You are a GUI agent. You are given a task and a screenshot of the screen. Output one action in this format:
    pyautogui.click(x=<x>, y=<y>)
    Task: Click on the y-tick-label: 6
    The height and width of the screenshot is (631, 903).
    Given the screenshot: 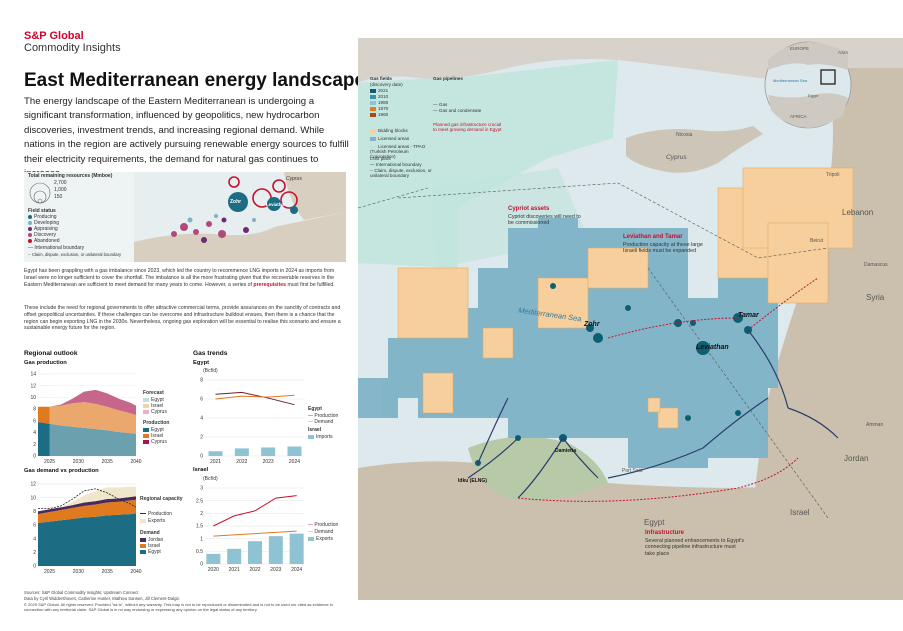 What is the action you would take?
    pyautogui.click(x=34, y=526)
    